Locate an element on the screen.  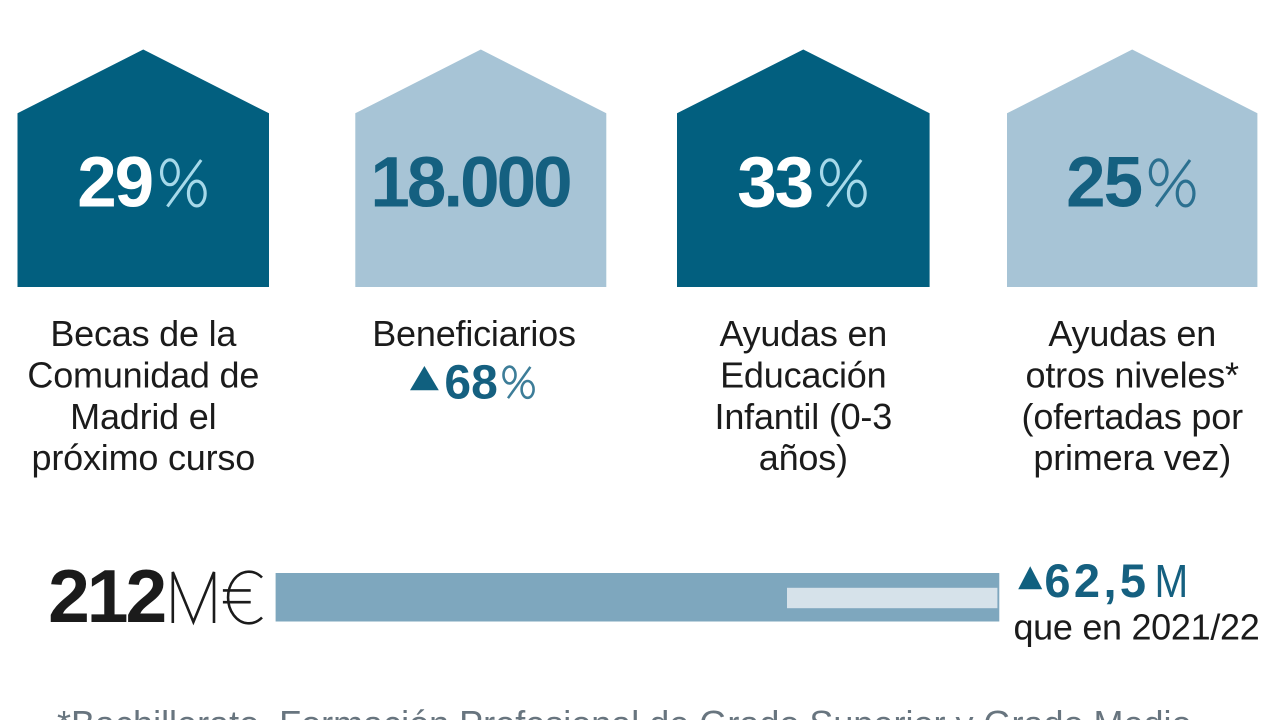
svg-text: 62,5 is located at coordinates (1096, 580).